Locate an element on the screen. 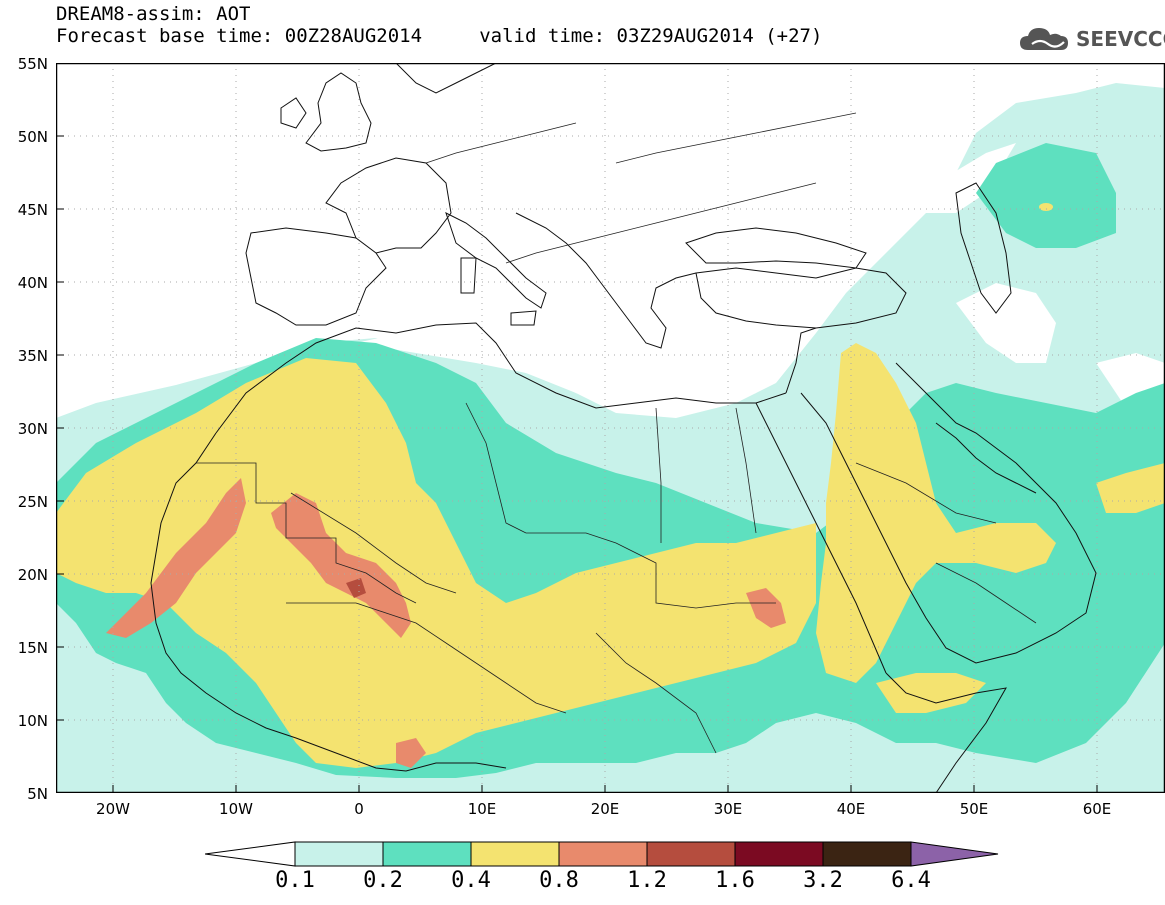 Image resolution: width=1165 pixels, height=905 pixels. colorbar-label: 6.4 is located at coordinates (911, 880).